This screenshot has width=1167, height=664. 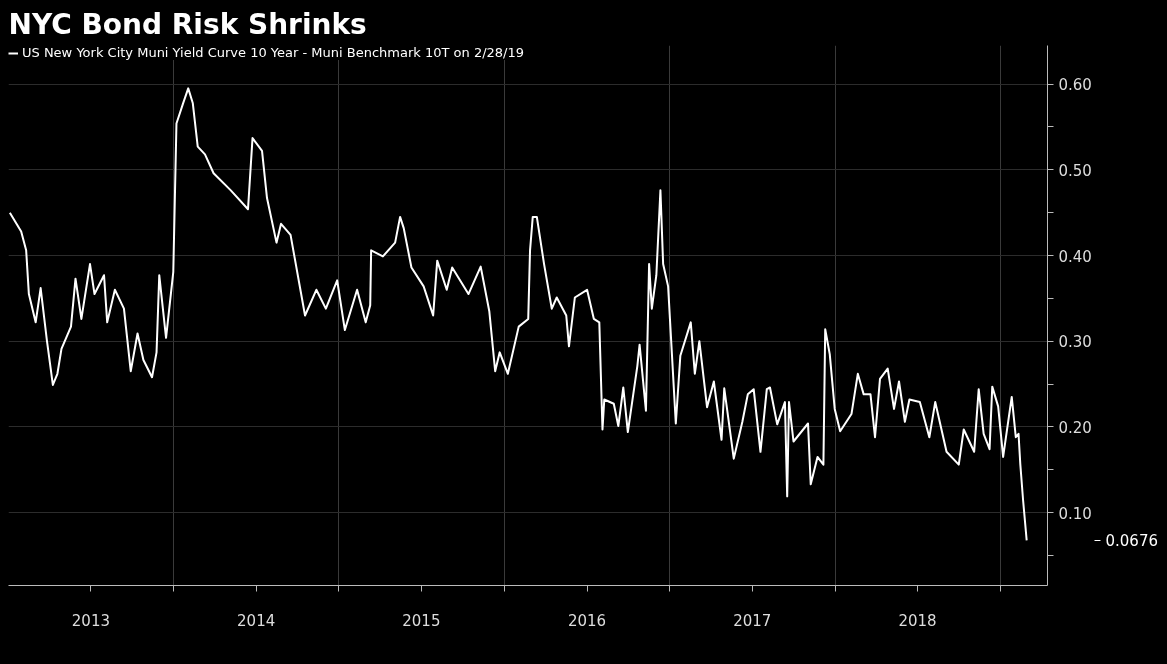 What do you see at coordinates (90, 620) in the screenshot?
I see `x-tick-label: 2013` at bounding box center [90, 620].